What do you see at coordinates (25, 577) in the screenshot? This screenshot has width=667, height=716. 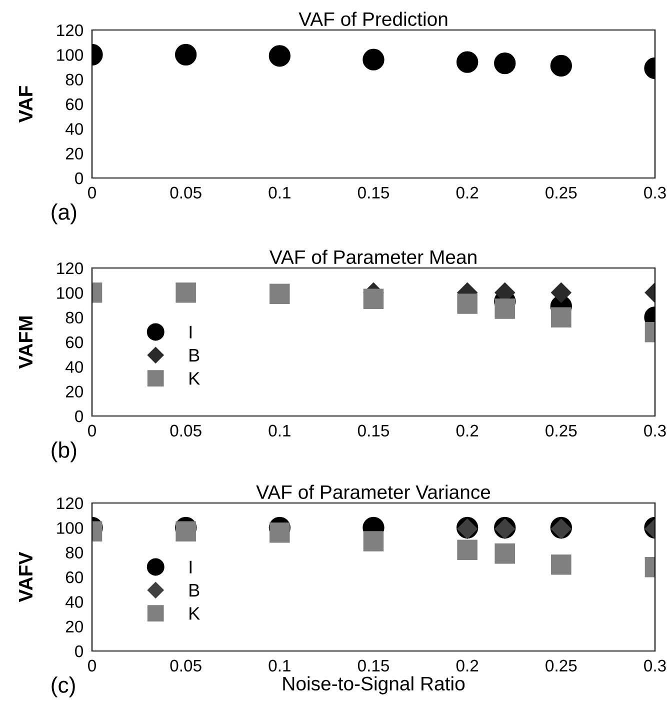 I see `y-axis-title: VAFV` at bounding box center [25, 577].